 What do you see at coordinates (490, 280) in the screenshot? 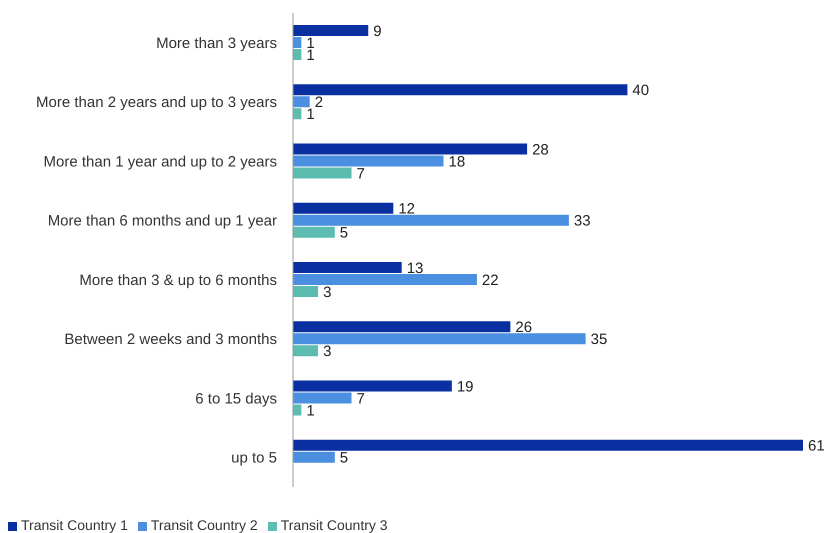
I see `data-label: 22` at bounding box center [490, 280].